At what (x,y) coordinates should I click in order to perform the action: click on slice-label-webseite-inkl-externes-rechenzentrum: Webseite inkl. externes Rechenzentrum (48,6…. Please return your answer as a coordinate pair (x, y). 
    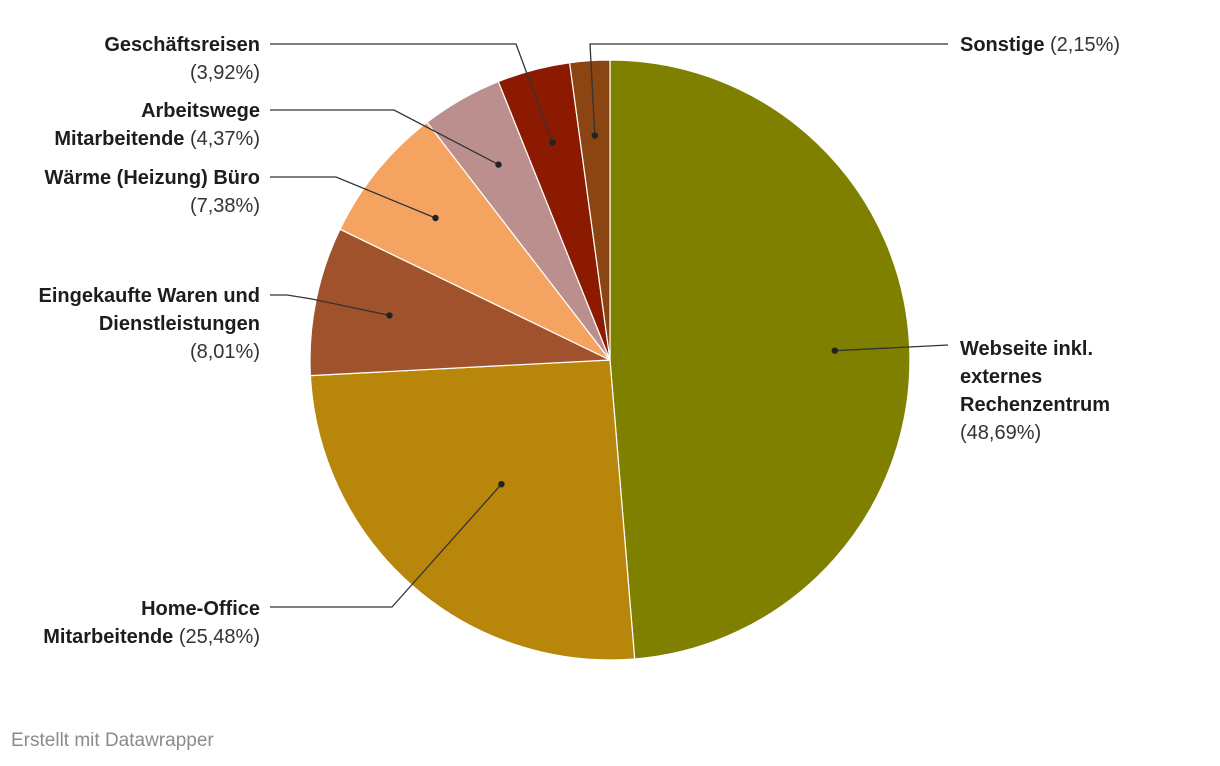
    Looking at the image, I should click on (1035, 391).